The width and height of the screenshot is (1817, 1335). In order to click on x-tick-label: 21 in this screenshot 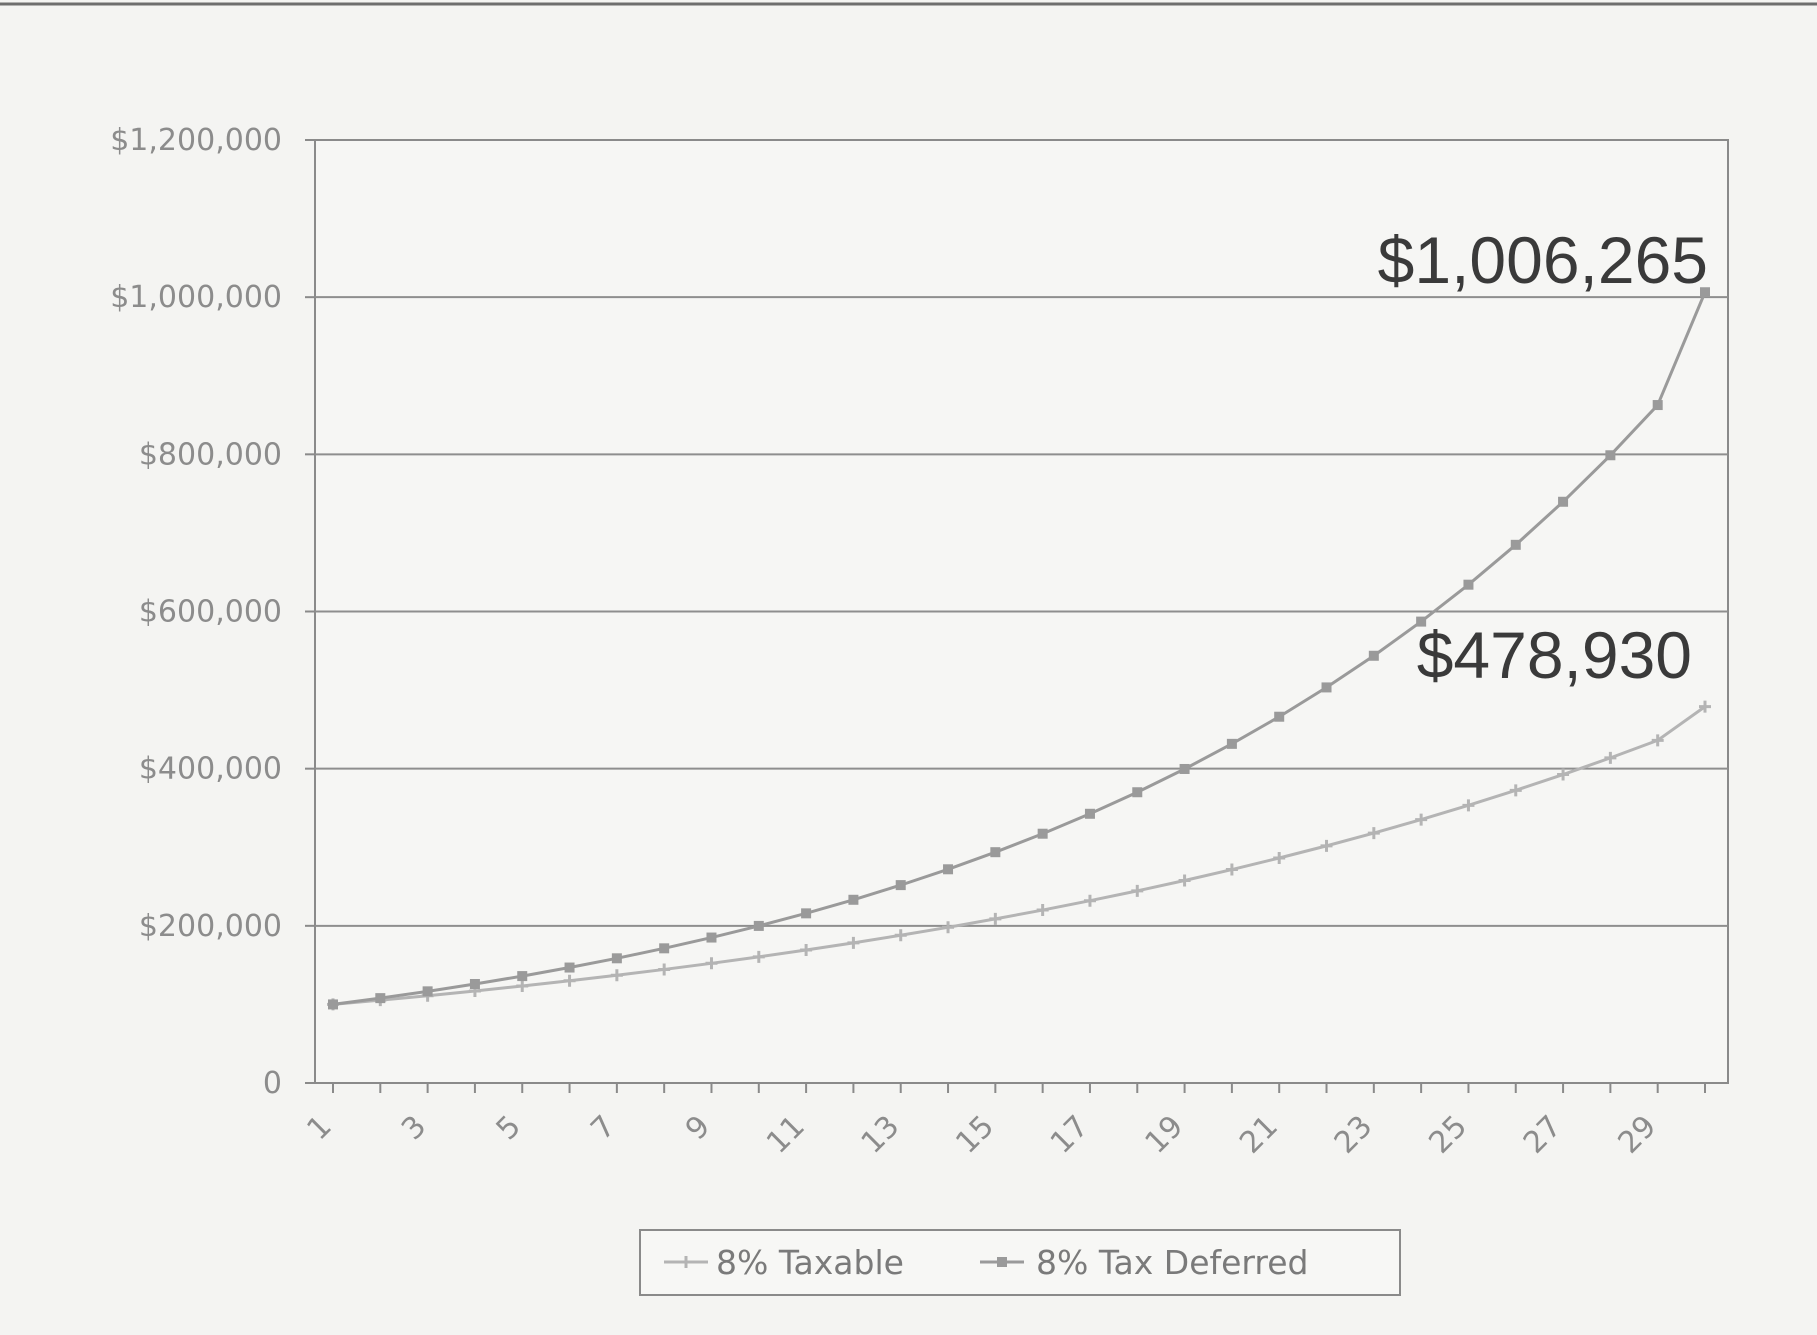, I will do `click(1259, 1135)`.